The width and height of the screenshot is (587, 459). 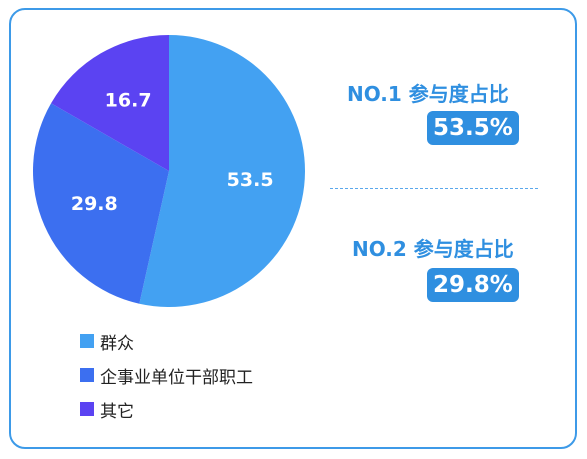 I want to click on legend-swatch-masses, so click(x=87, y=341).